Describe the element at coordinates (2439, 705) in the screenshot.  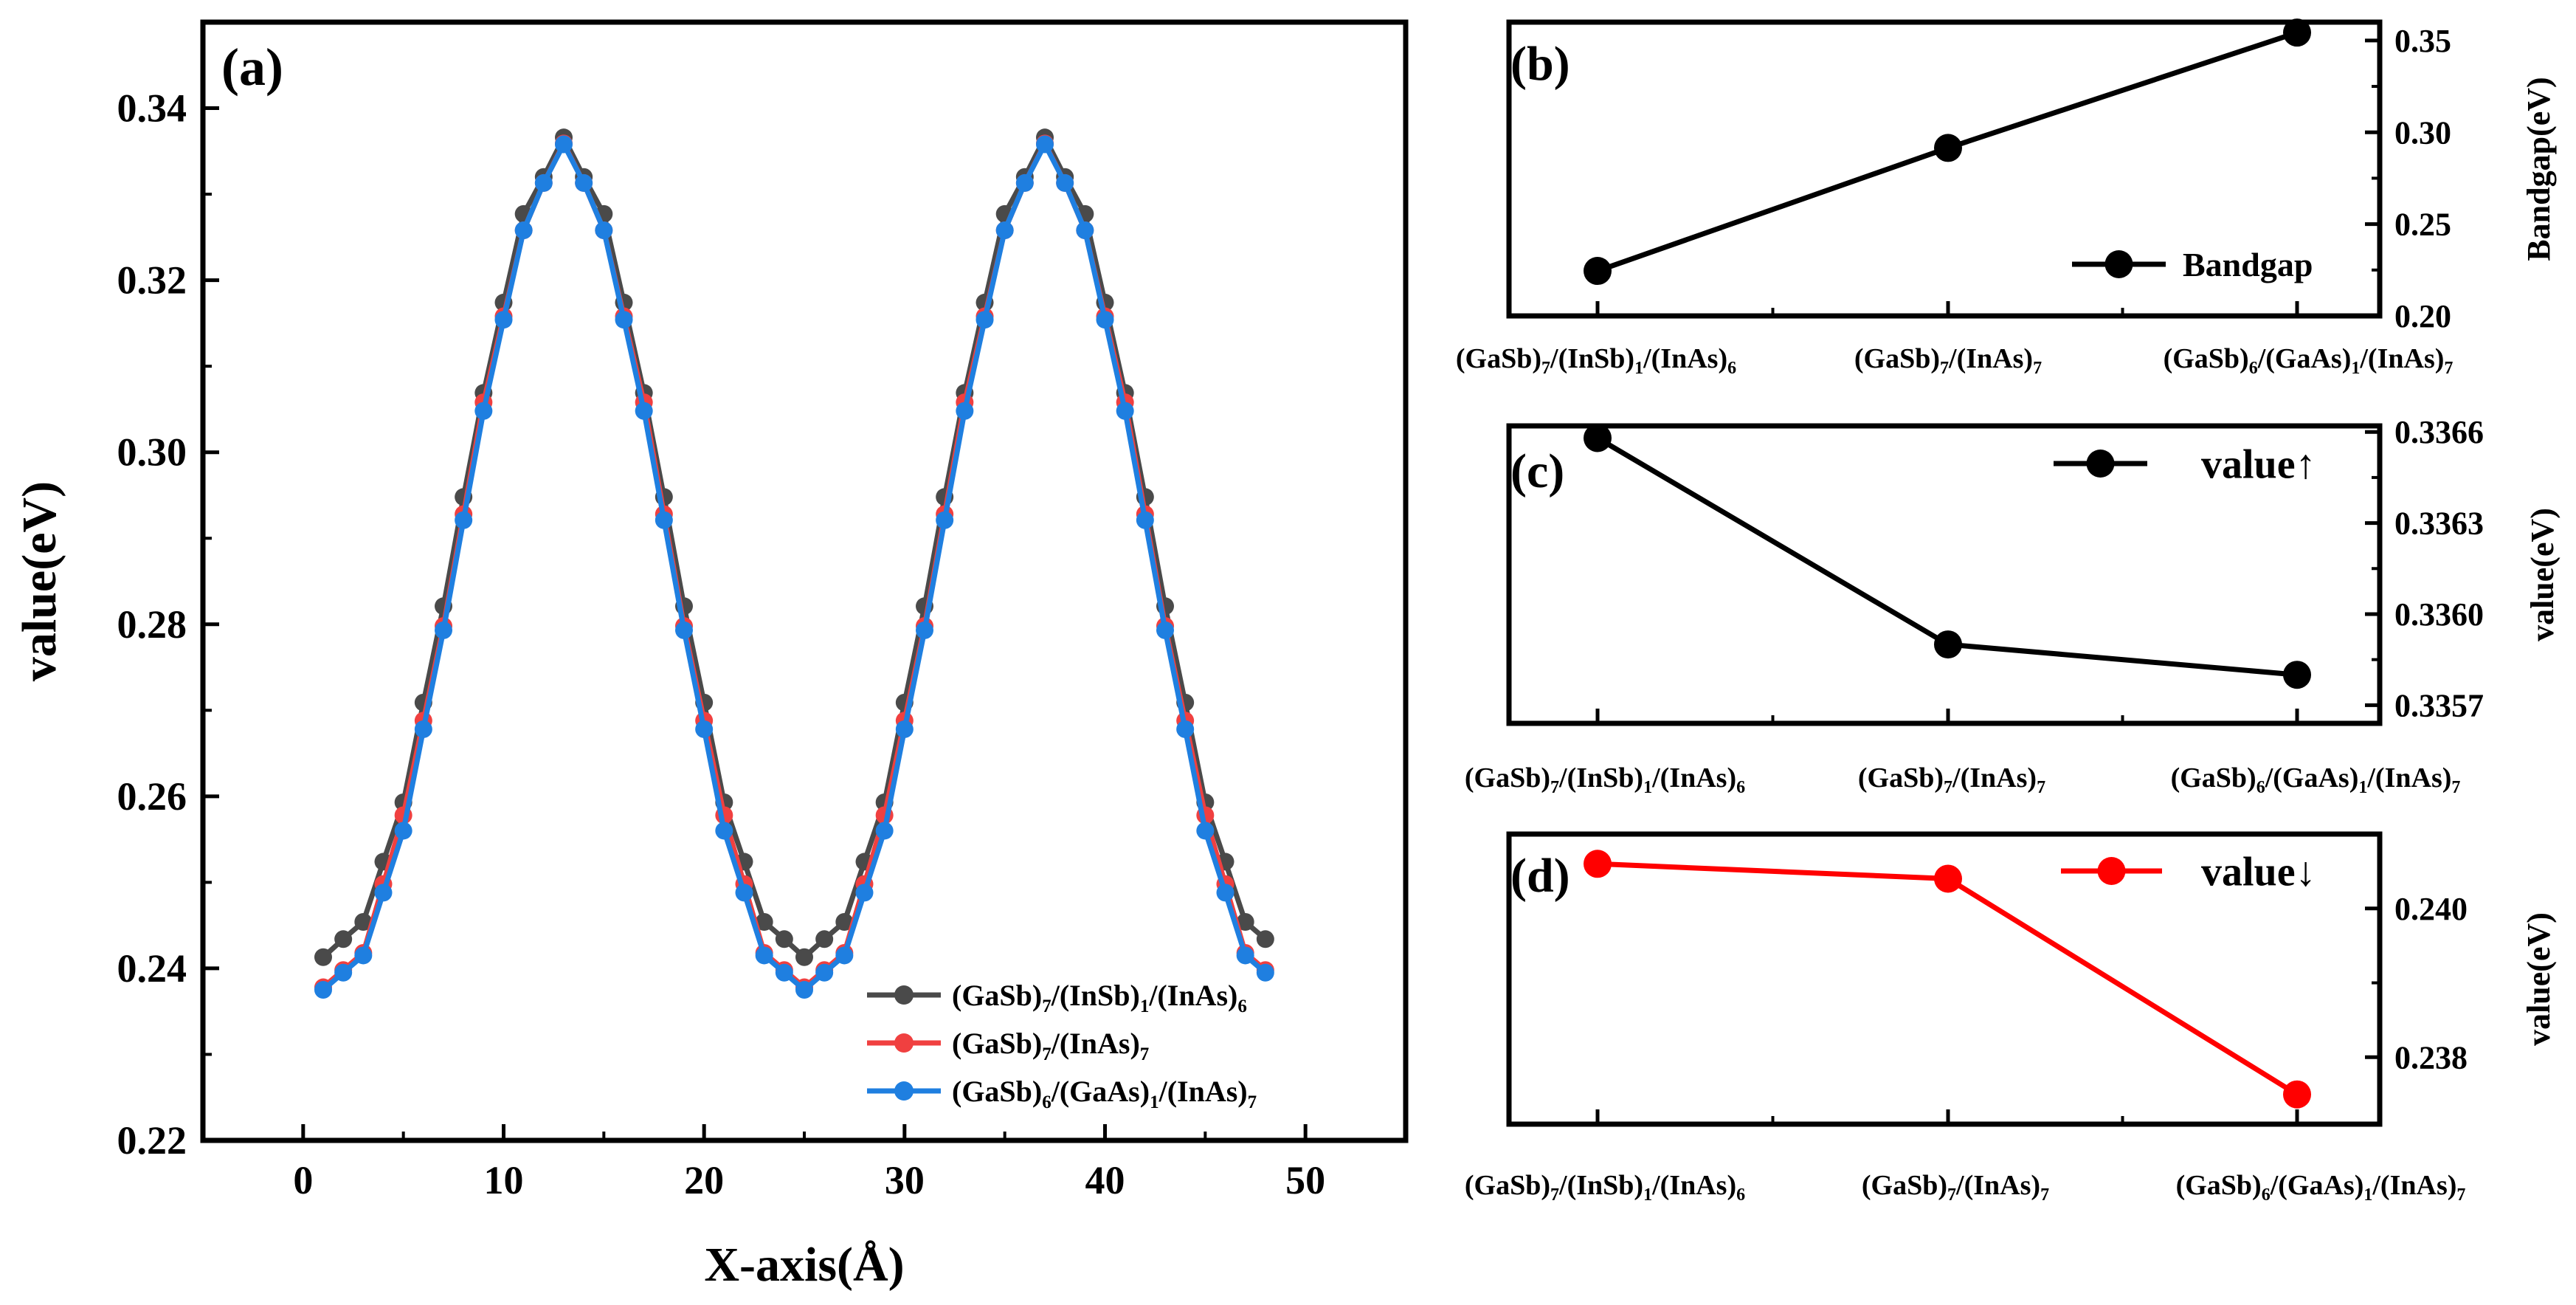
I see `y-tick-label: 0.3357` at that location.